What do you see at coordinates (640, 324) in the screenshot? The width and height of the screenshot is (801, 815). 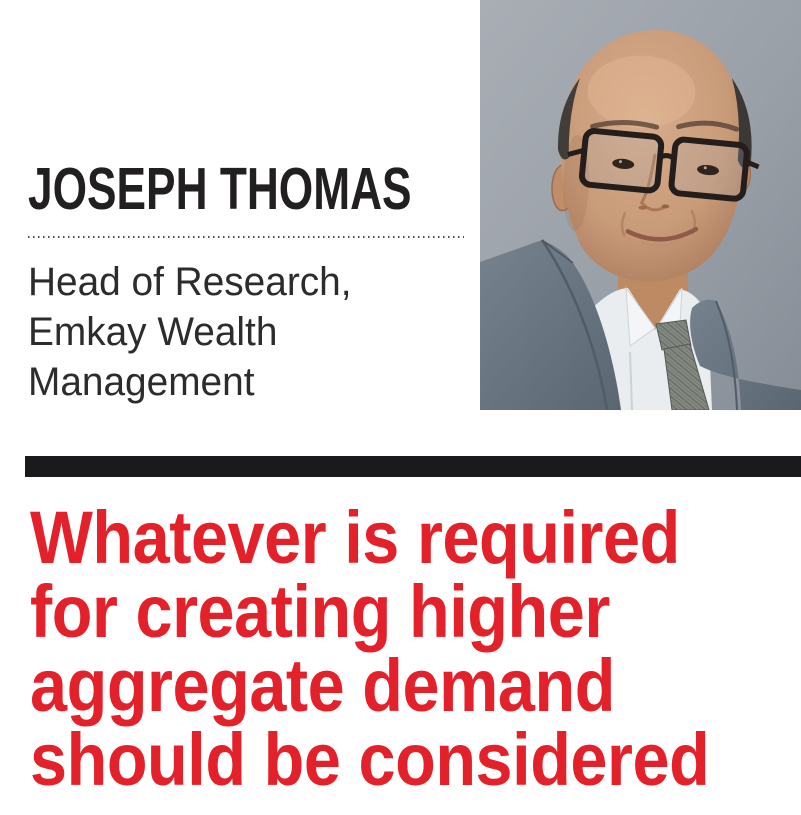 I see `portrait-jacket` at bounding box center [640, 324].